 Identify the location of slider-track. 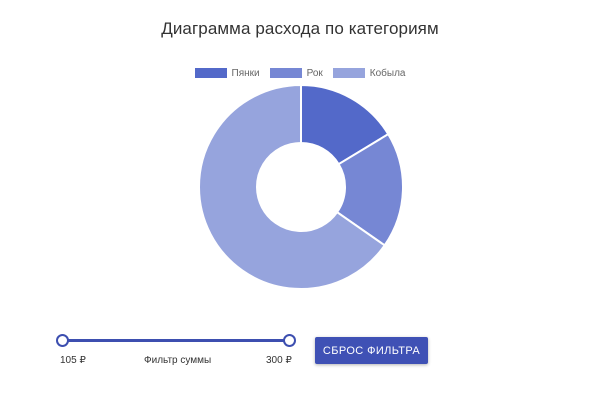
(176, 340).